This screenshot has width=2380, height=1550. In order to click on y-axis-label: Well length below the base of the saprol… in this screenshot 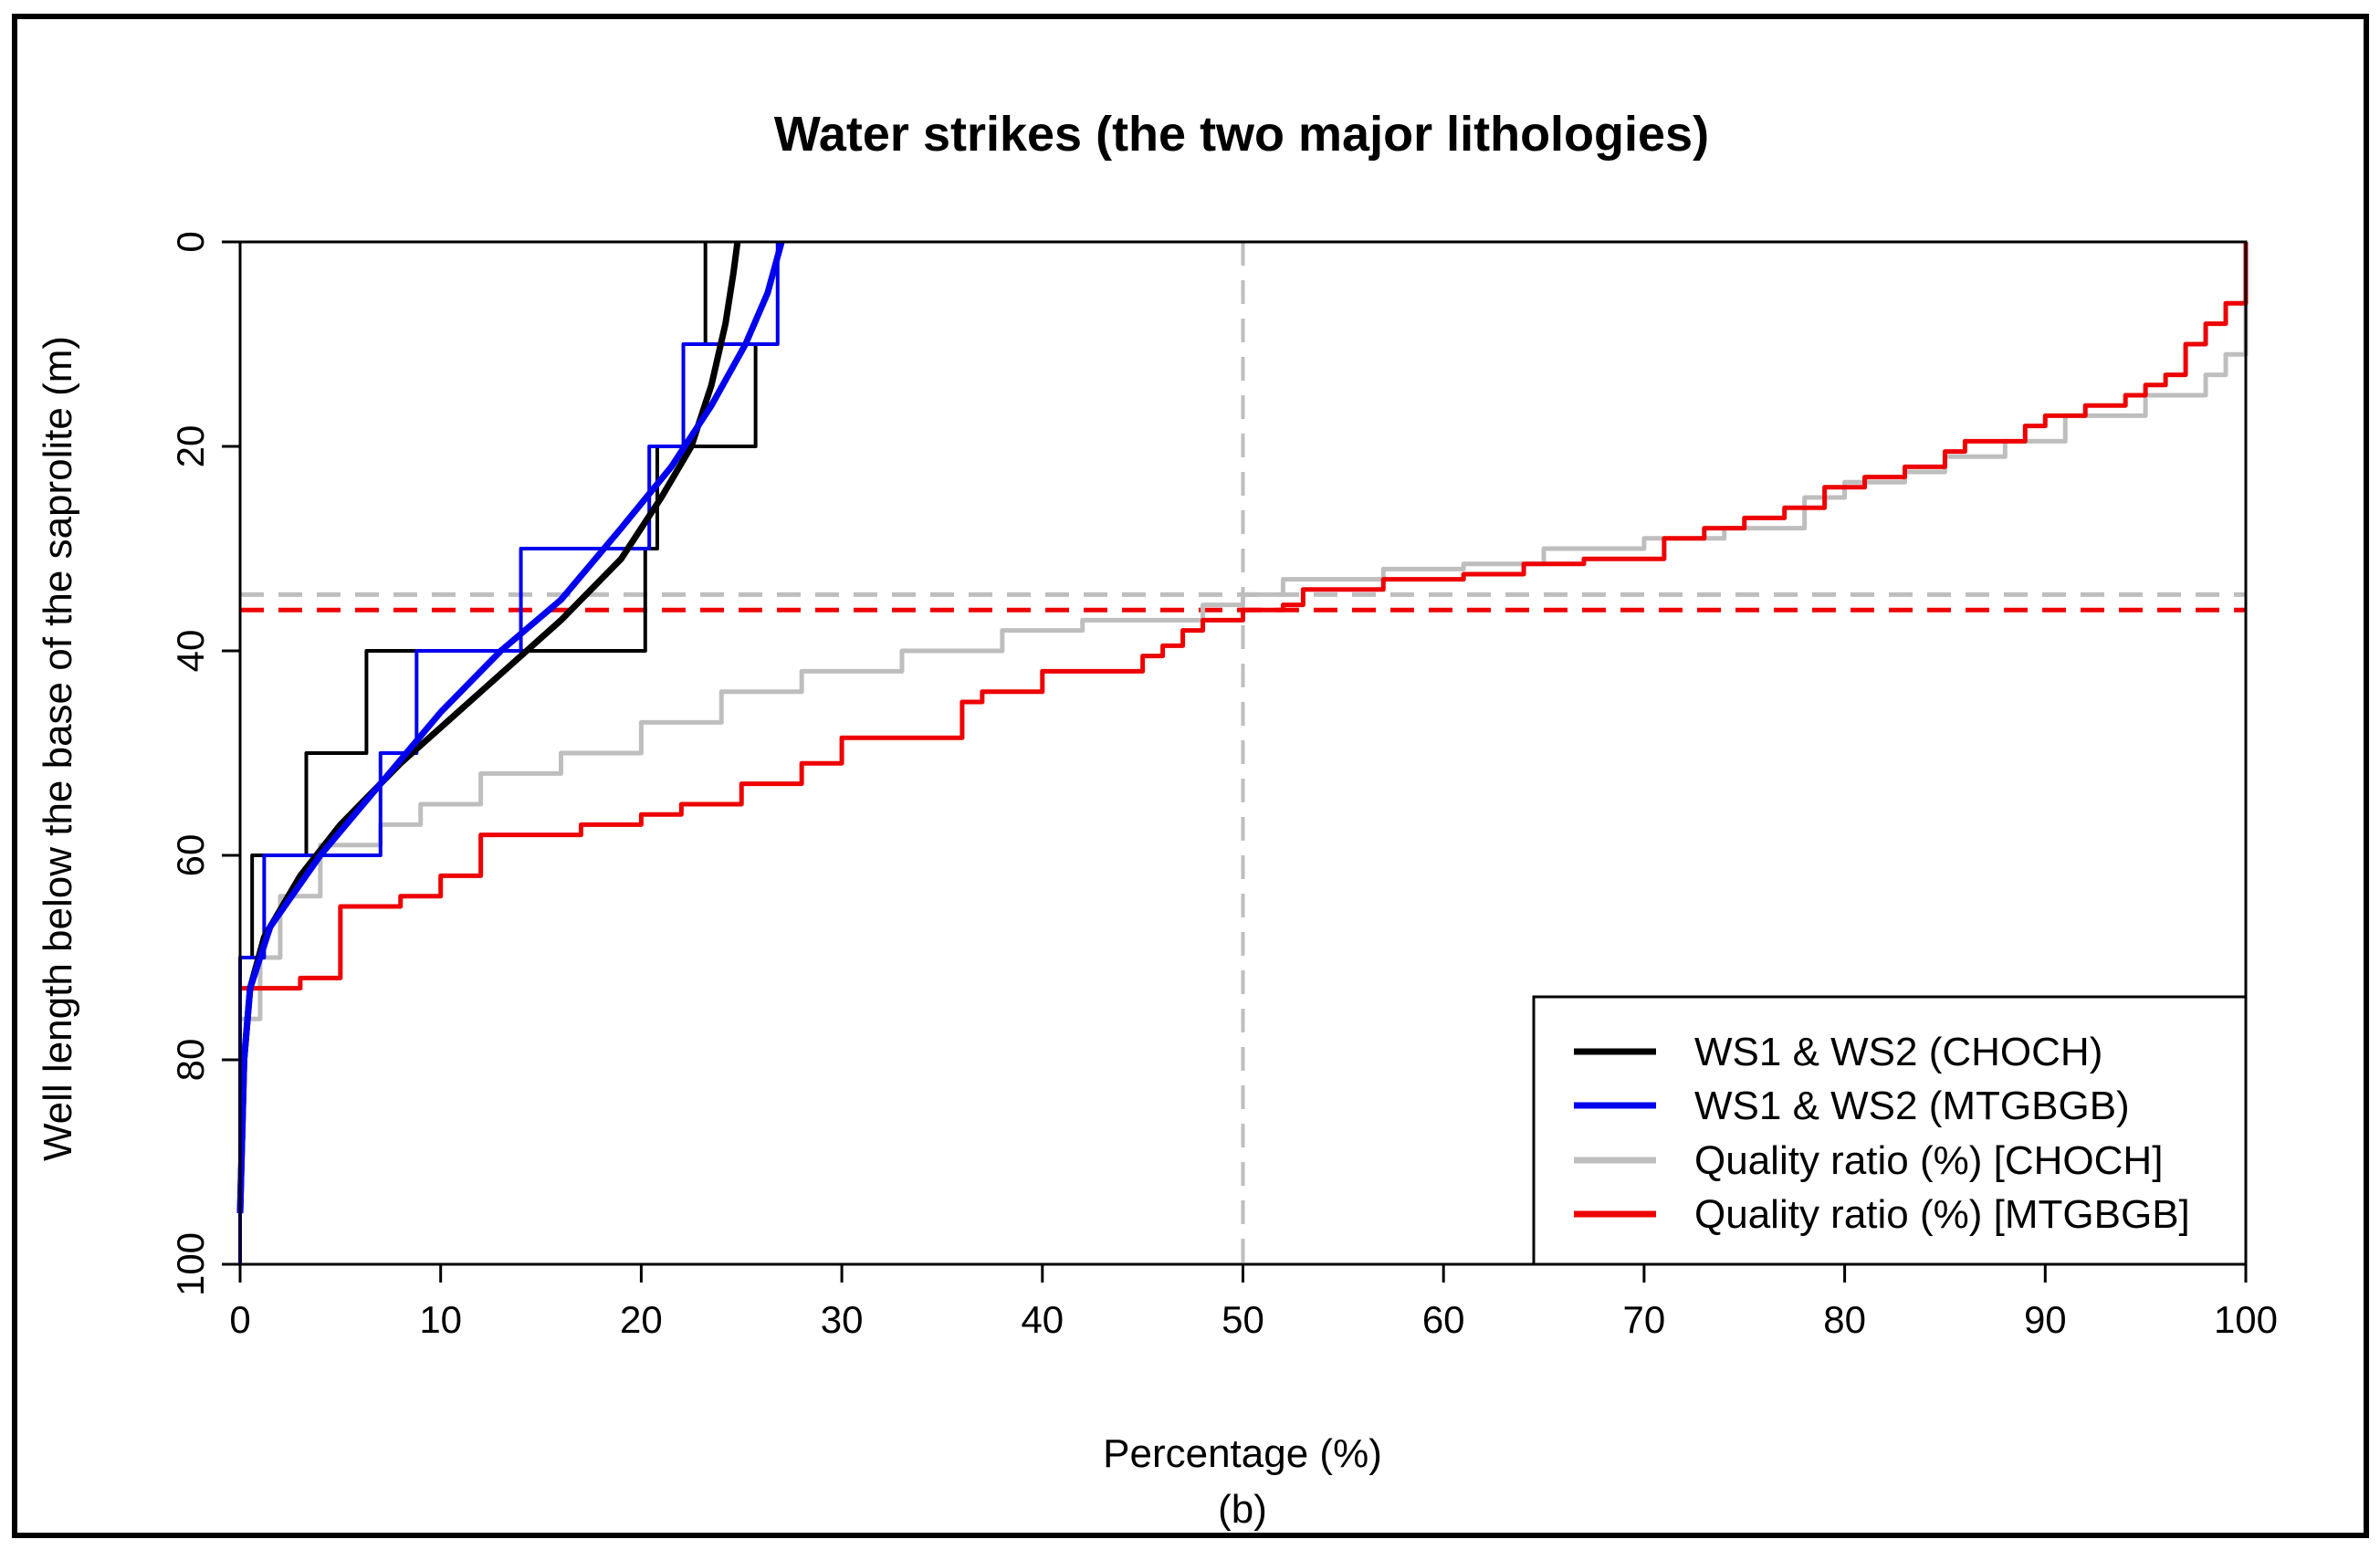, I will do `click(58, 749)`.